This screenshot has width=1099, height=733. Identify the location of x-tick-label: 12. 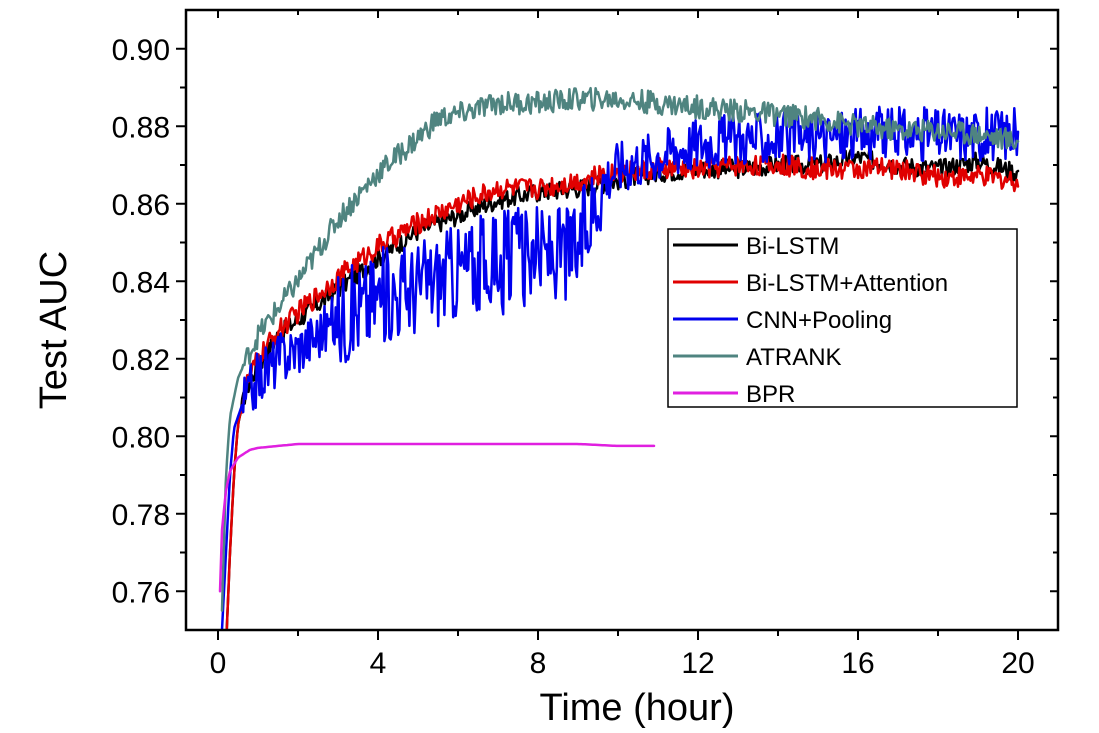
(697, 663).